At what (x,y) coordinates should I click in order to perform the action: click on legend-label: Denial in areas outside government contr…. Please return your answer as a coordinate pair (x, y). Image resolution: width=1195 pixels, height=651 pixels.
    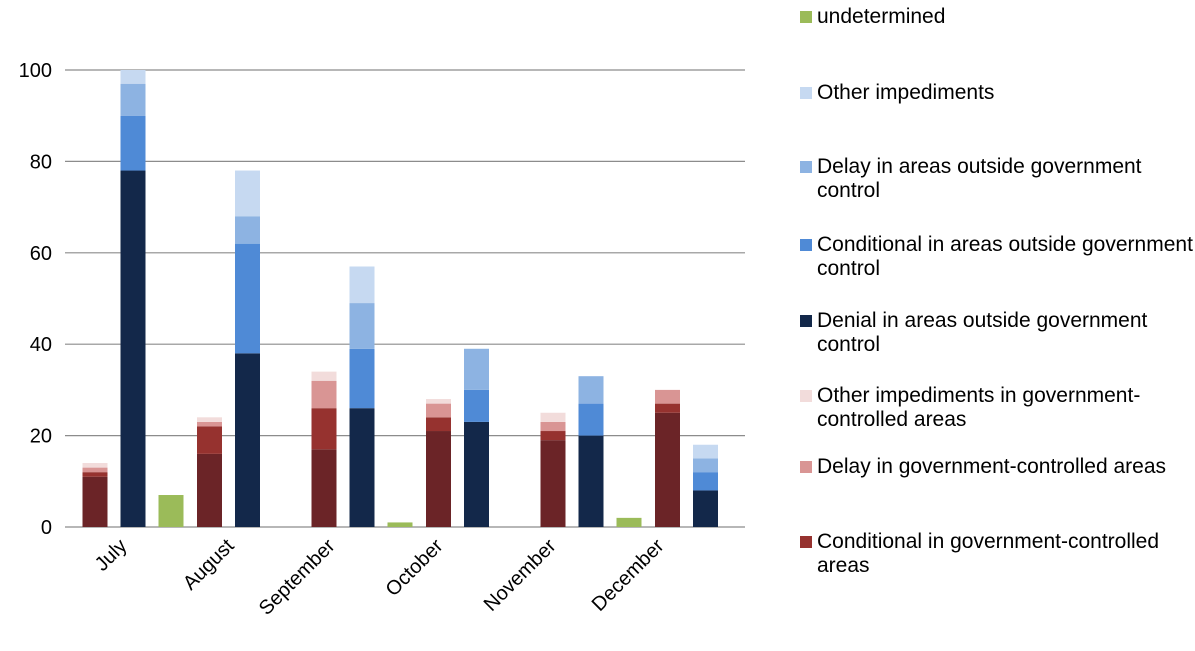
    Looking at the image, I should click on (982, 332).